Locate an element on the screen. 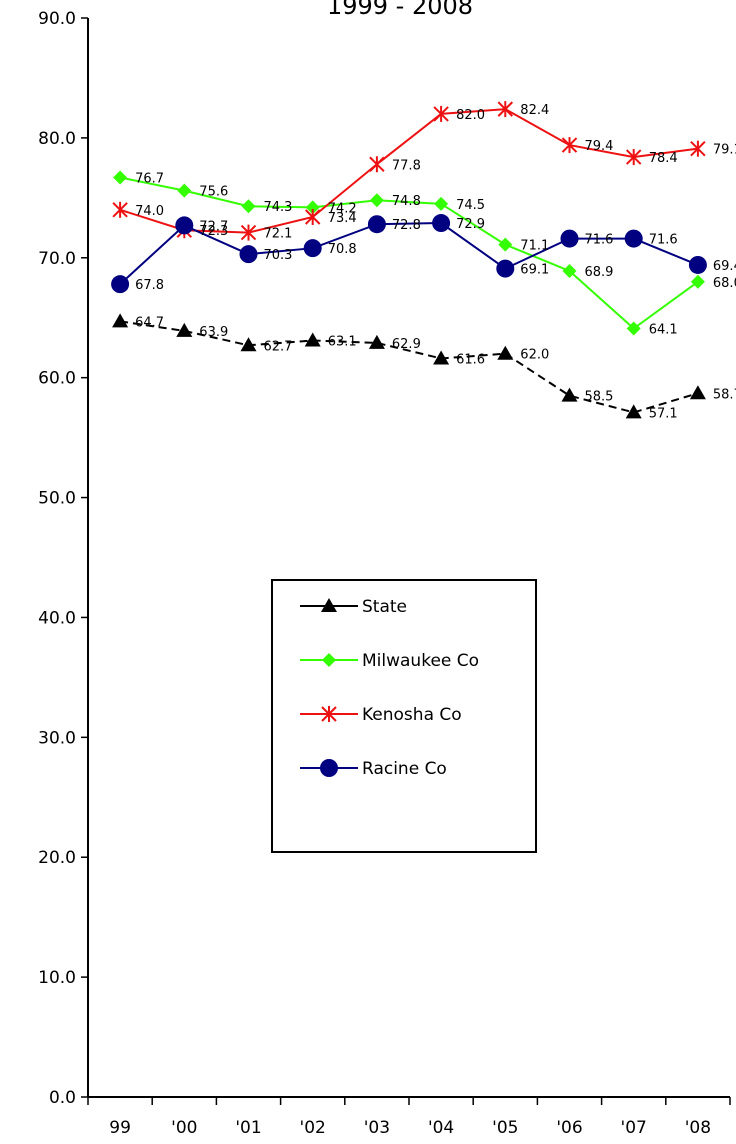 The height and width of the screenshot is (1144, 736). data-label: 74.8 is located at coordinates (406, 201).